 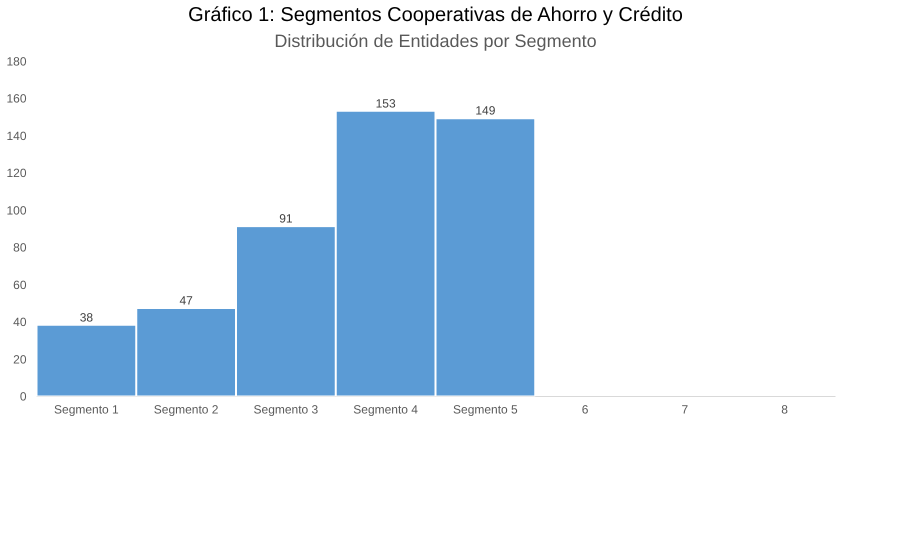 What do you see at coordinates (186, 301) in the screenshot?
I see `data-label: 47` at bounding box center [186, 301].